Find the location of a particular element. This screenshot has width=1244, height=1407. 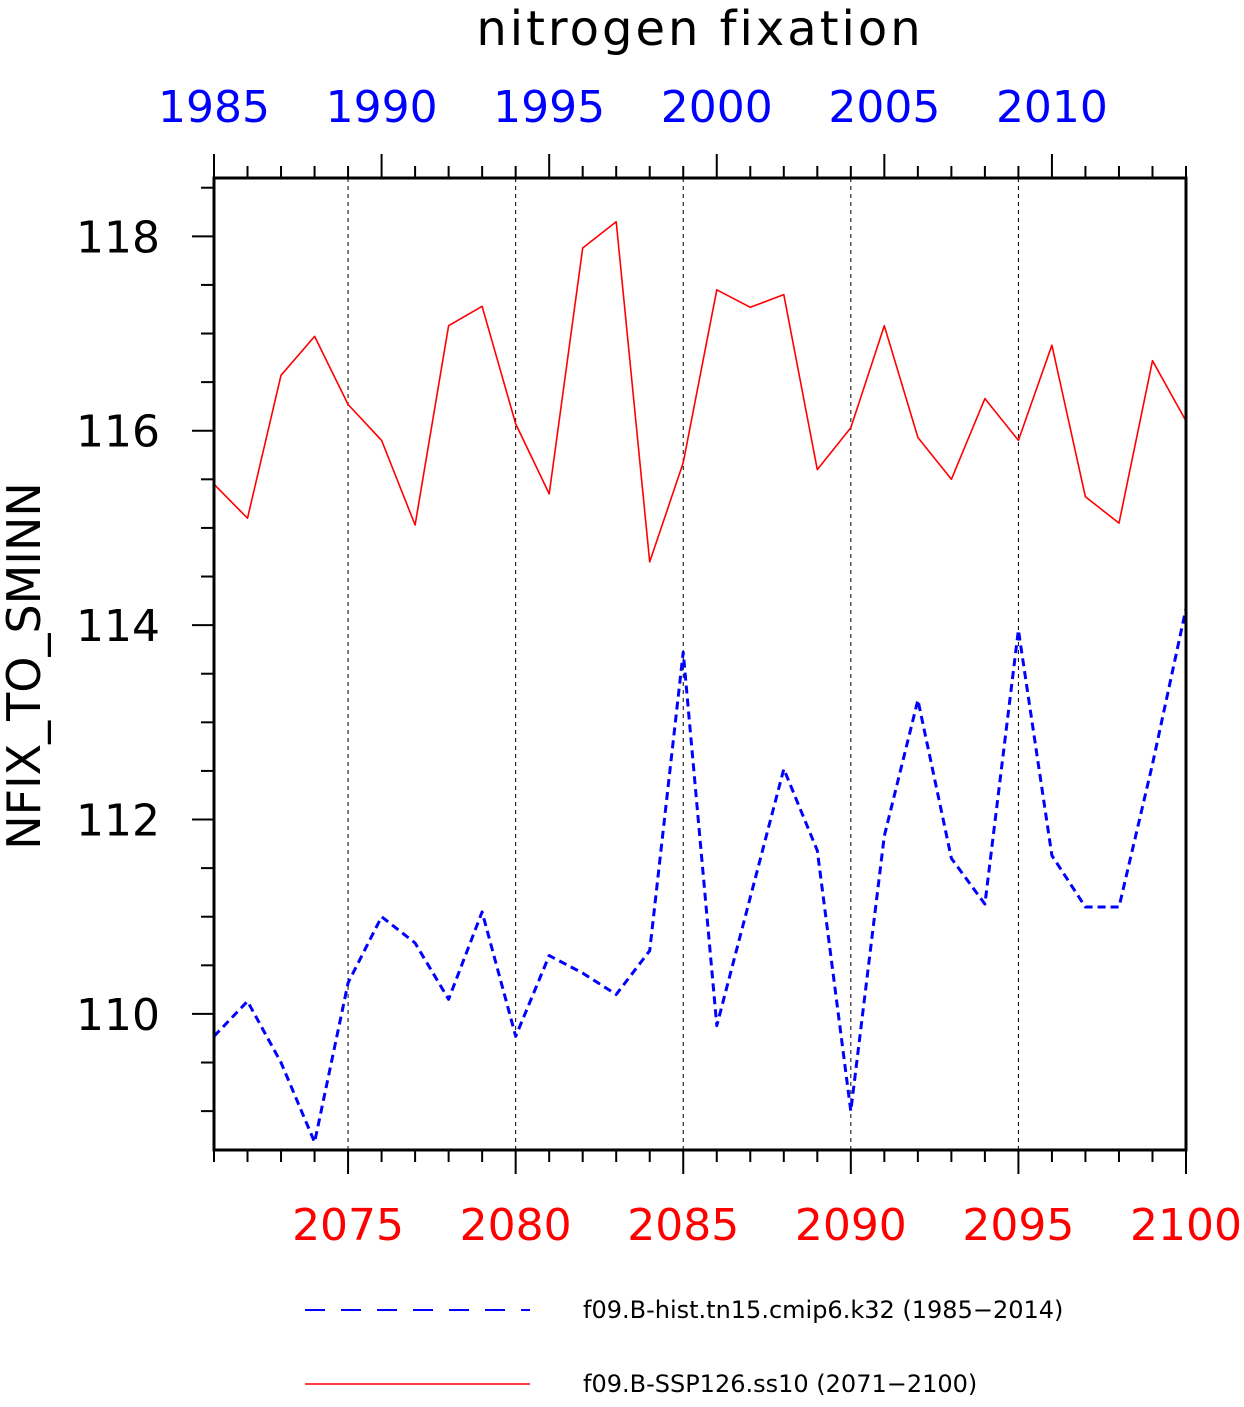

legend-label-hist: f09.B-hist.tn15.cmip6.k32 (1985−2014) is located at coordinates (823, 1310).